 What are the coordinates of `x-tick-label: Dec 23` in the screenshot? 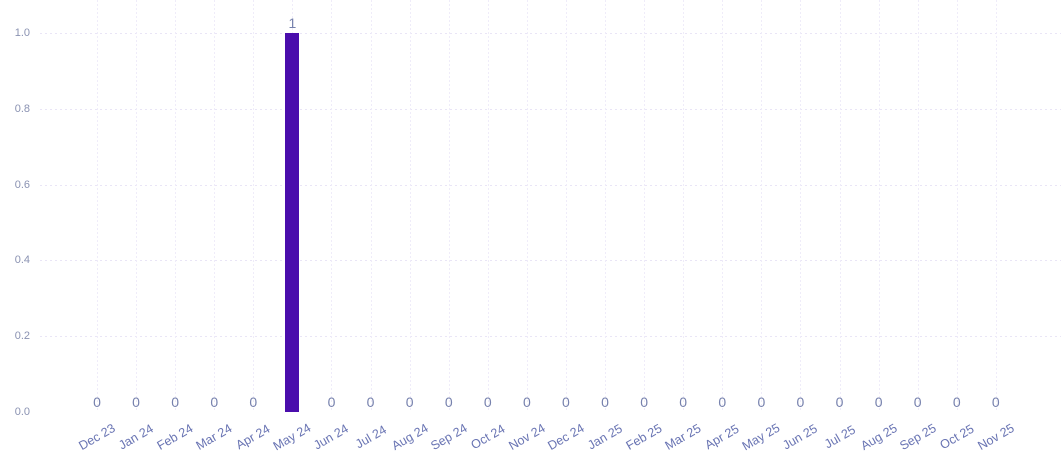 It's located at (97, 437).